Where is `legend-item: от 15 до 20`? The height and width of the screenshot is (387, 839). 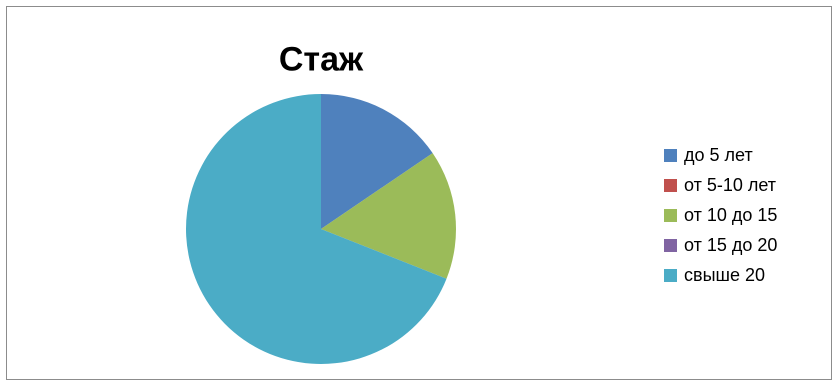
legend-item: от 15 до 20 is located at coordinates (720, 245).